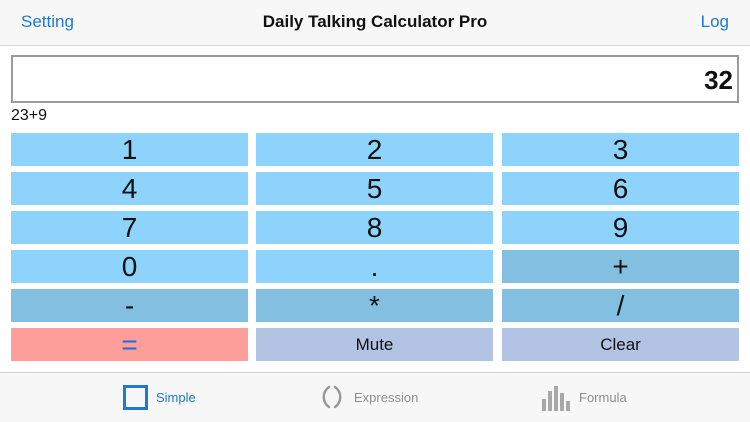  I want to click on result-display: 32, so click(375, 79).